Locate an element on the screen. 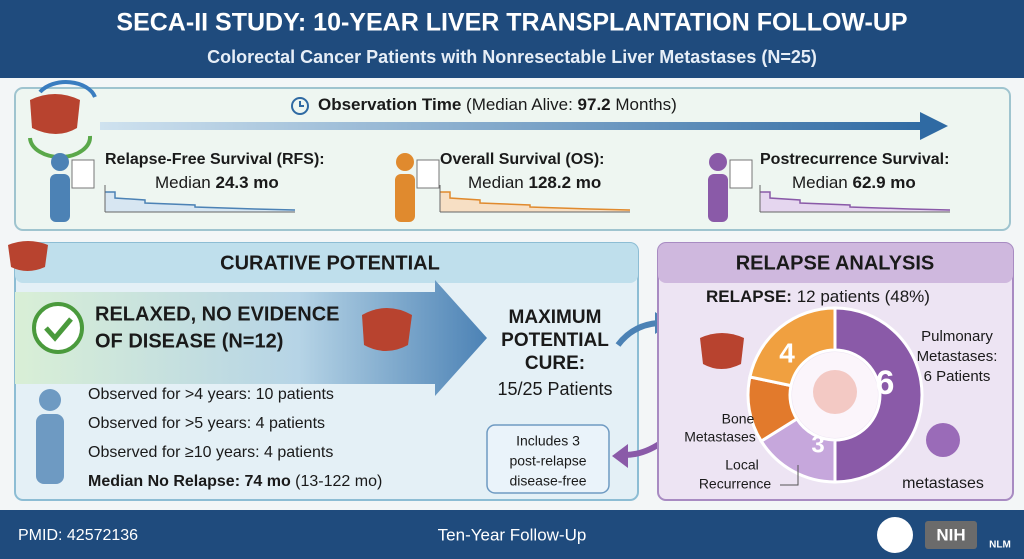 This screenshot has height=559, width=1024. median-label: Median No Relapse: 74 mo is located at coordinates (189, 481).